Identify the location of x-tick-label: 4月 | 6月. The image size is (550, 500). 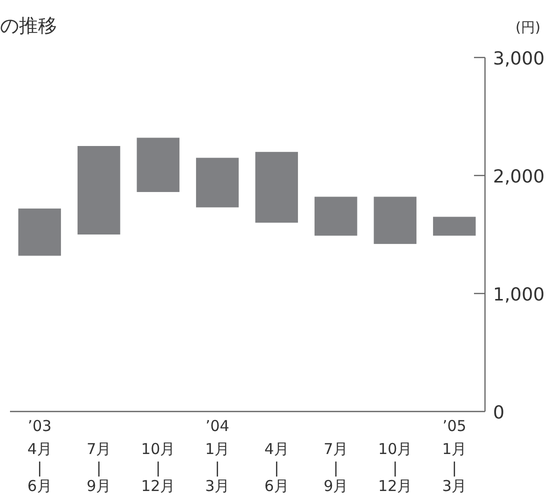
(276, 467).